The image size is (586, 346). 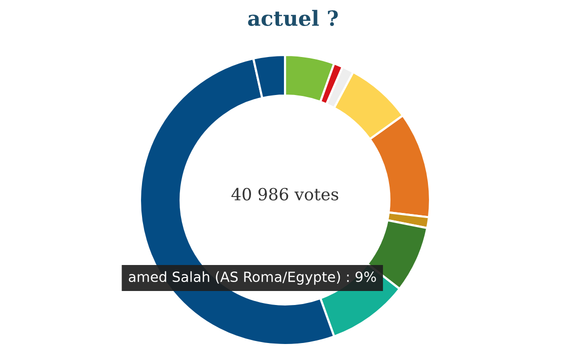 I want to click on text: amed Salah (AS Roma/Egypte) : 9%, so click(x=252, y=278).